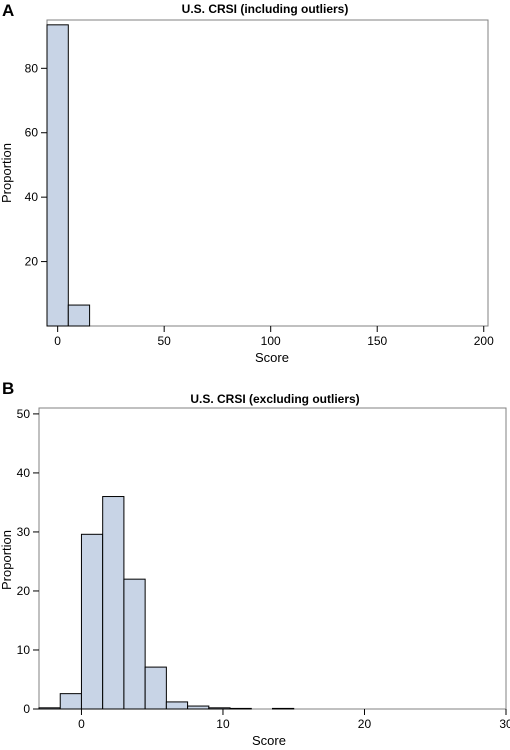  What do you see at coordinates (8, 388) in the screenshot?
I see `panel-b-letter: B` at bounding box center [8, 388].